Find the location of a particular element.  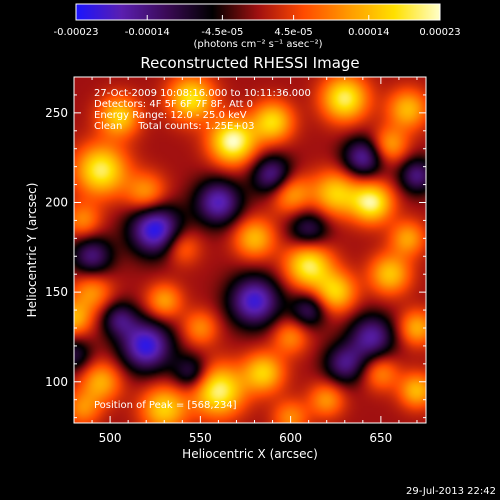

info-clean-counts: Clean Total counts: 1.25E+03 is located at coordinates (174, 126).